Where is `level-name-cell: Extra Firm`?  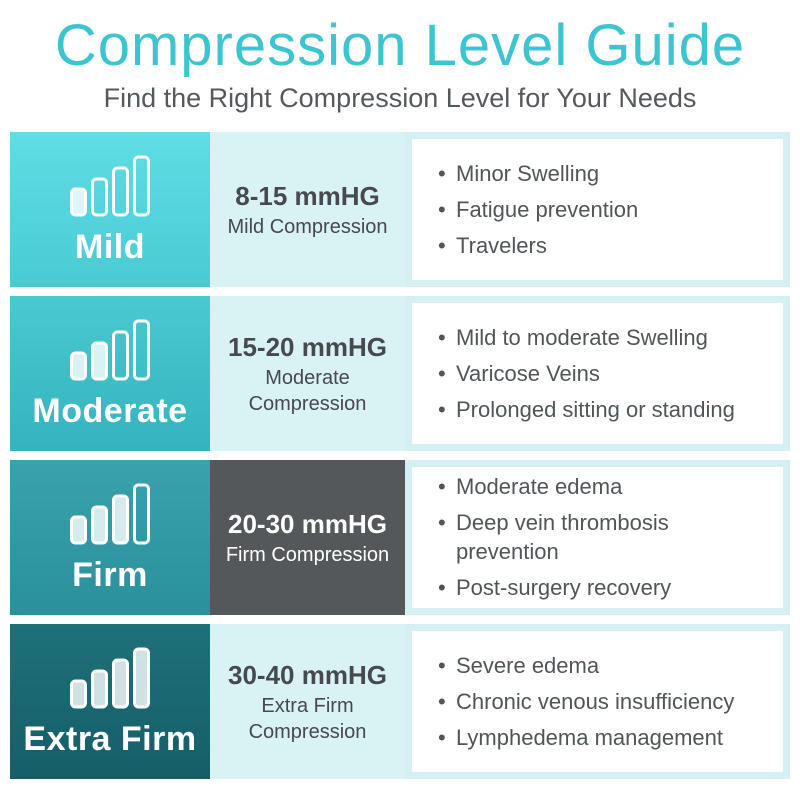
level-name-cell: Extra Firm is located at coordinates (110, 701).